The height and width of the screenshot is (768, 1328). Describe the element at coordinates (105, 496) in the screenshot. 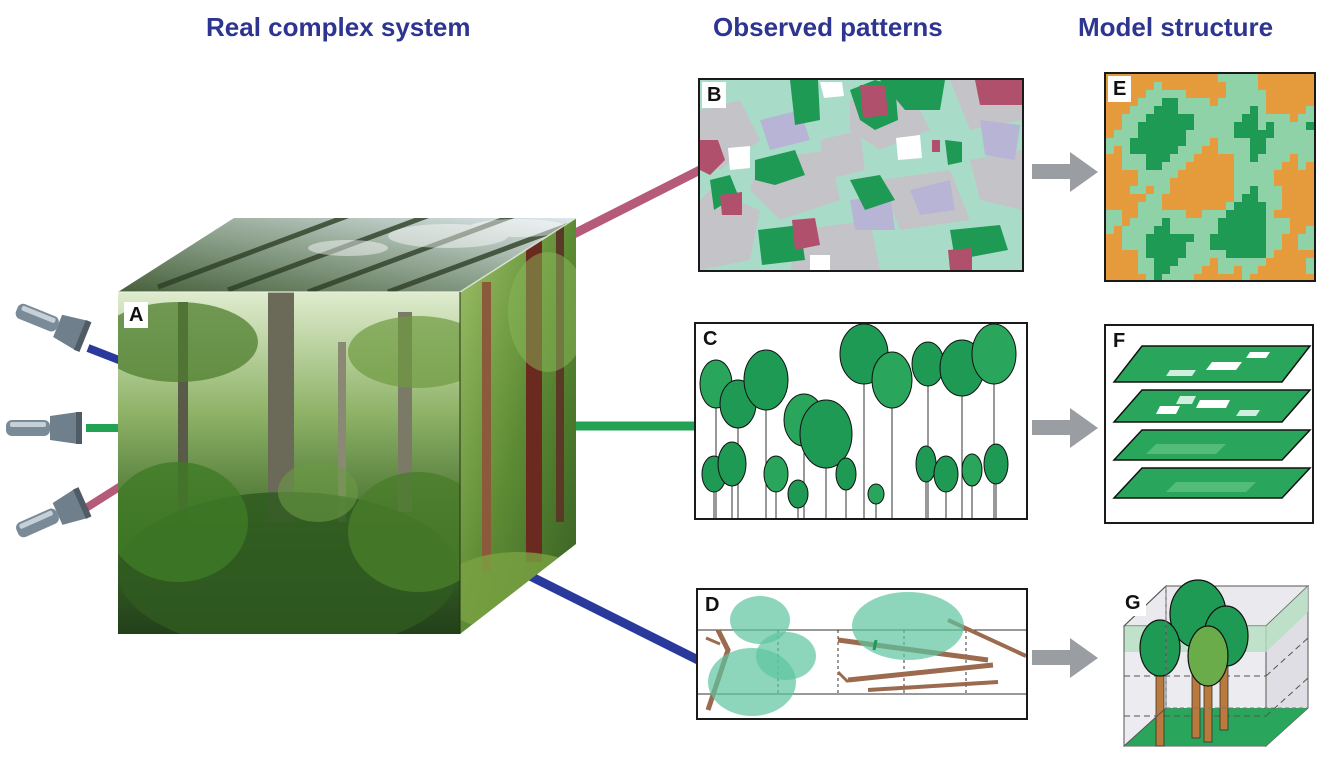

I see `flashlight-beam-pink` at that location.